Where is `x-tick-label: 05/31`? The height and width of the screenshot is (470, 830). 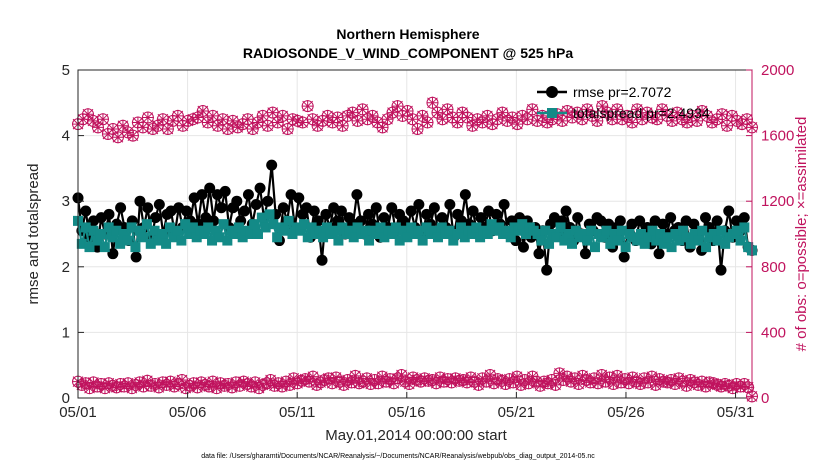 x-tick-label: 05/31 is located at coordinates (736, 412).